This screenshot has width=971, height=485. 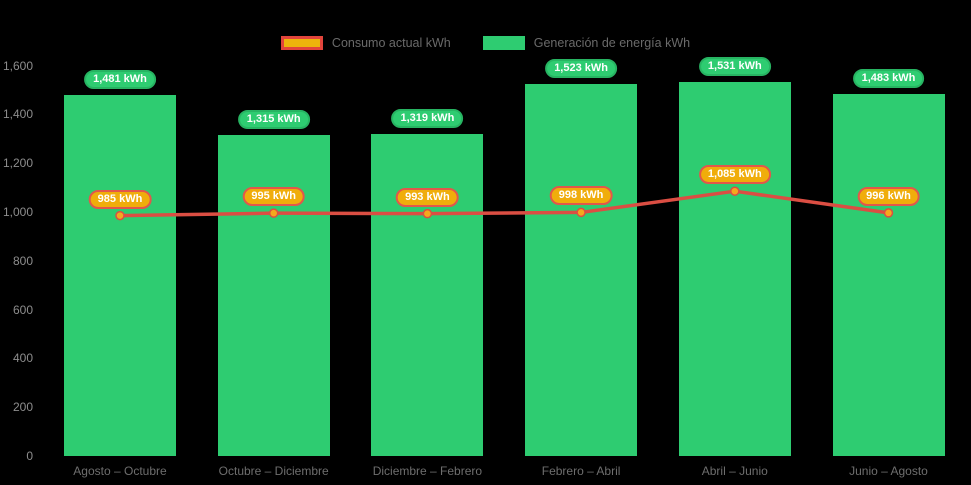 What do you see at coordinates (888, 196) in the screenshot?
I see `consumo-value-badge: 996 kWh` at bounding box center [888, 196].